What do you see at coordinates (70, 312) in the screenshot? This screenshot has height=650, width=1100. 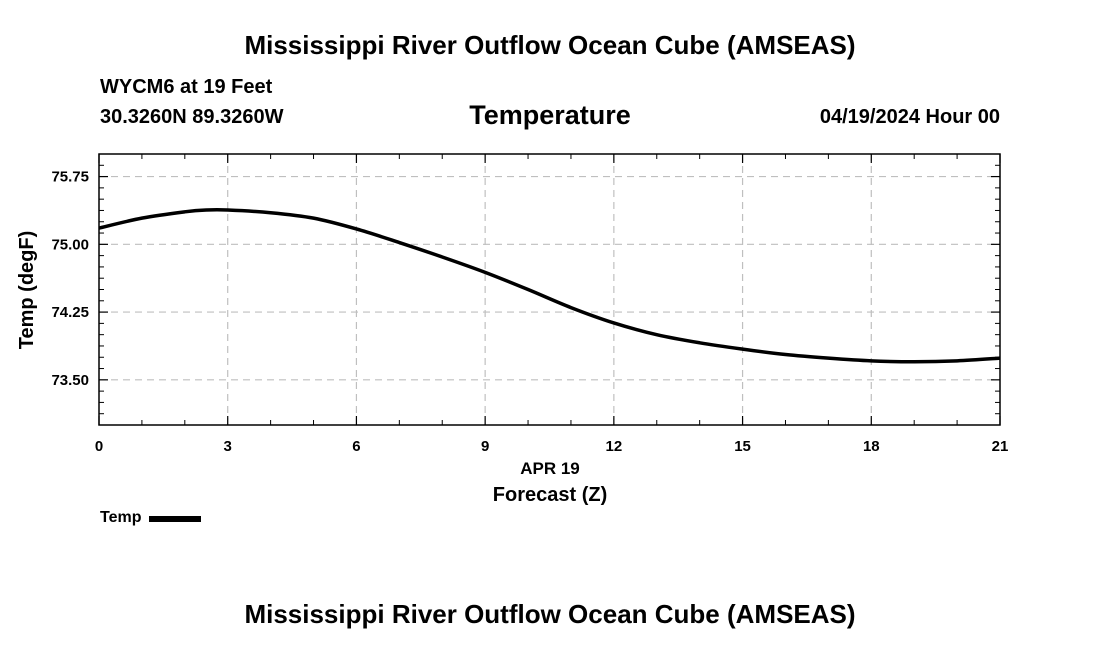 I see `y-tick-label: 74.25` at bounding box center [70, 312].